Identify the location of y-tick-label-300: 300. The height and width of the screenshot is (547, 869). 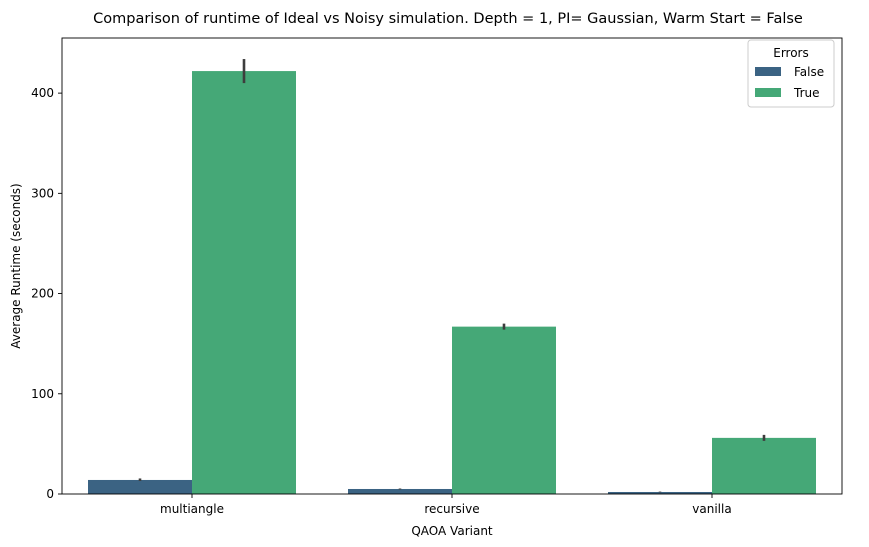
(42, 193).